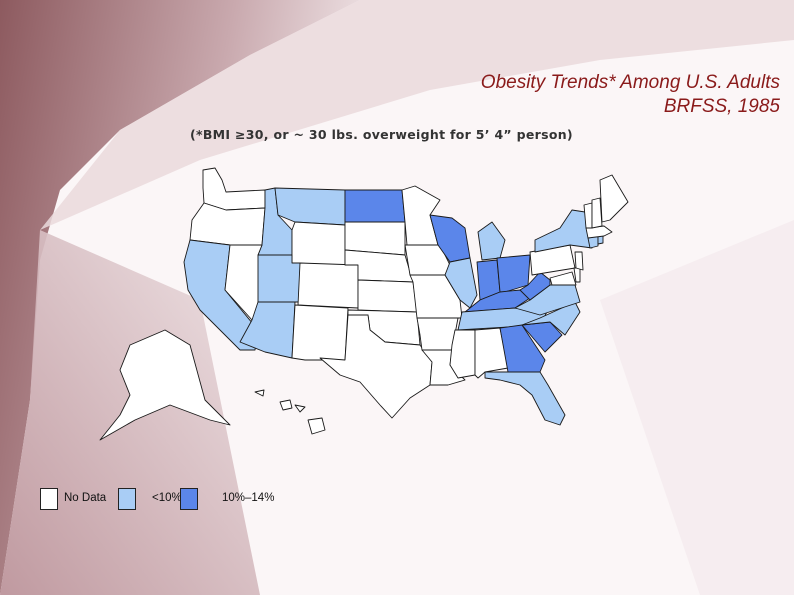  Describe the element at coordinates (320, 332) in the screenshot. I see `state-NM` at that location.